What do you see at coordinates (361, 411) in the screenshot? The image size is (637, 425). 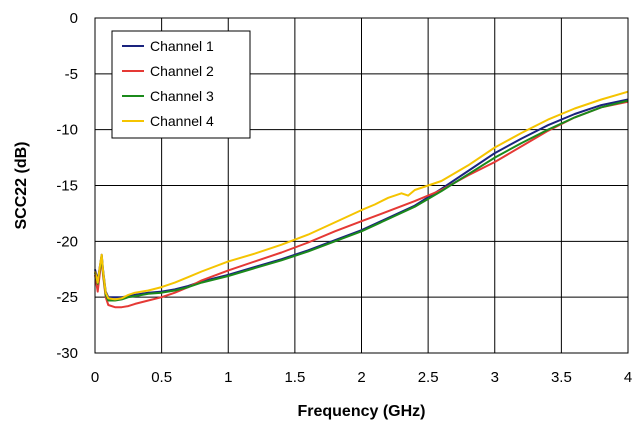 I see `x-axis-title: Frequency (GHz)` at bounding box center [361, 411].